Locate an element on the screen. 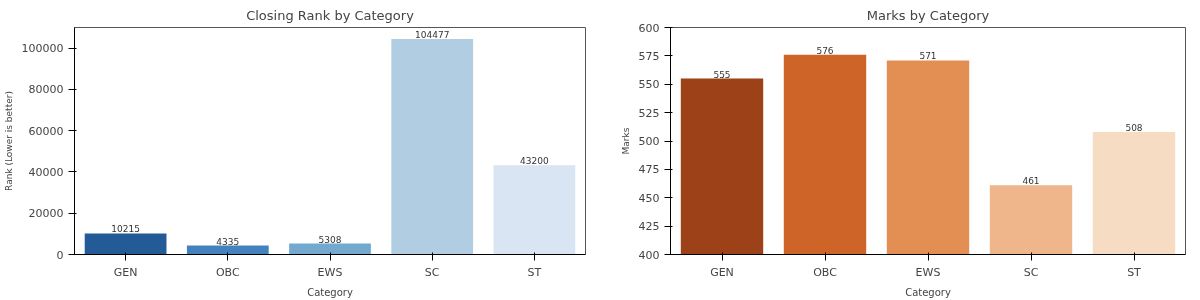 Image resolution: width=1200 pixels, height=300 pixels. data-label: 461 is located at coordinates (1031, 181).